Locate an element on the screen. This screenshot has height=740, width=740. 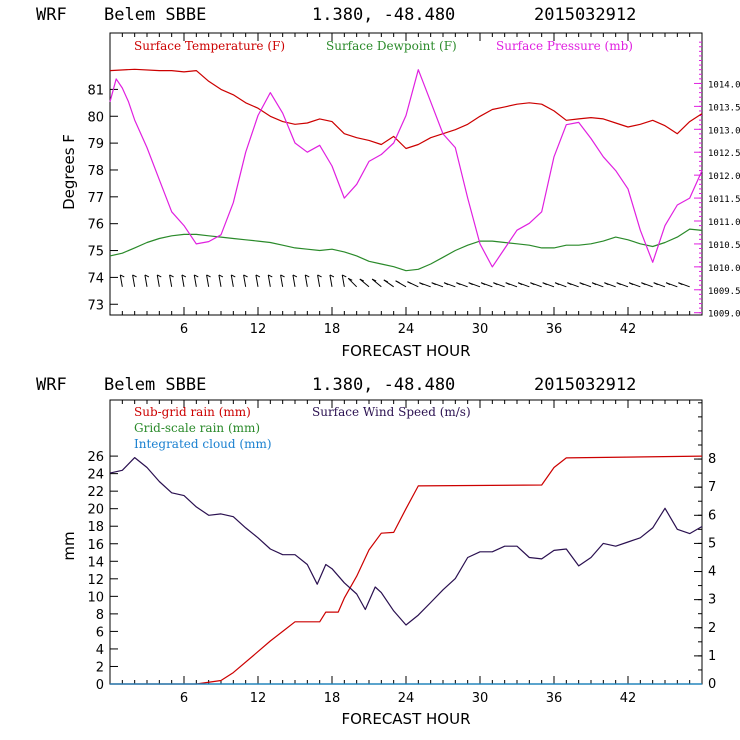
y2-tick-label: 6 is located at coordinates (712, 515).